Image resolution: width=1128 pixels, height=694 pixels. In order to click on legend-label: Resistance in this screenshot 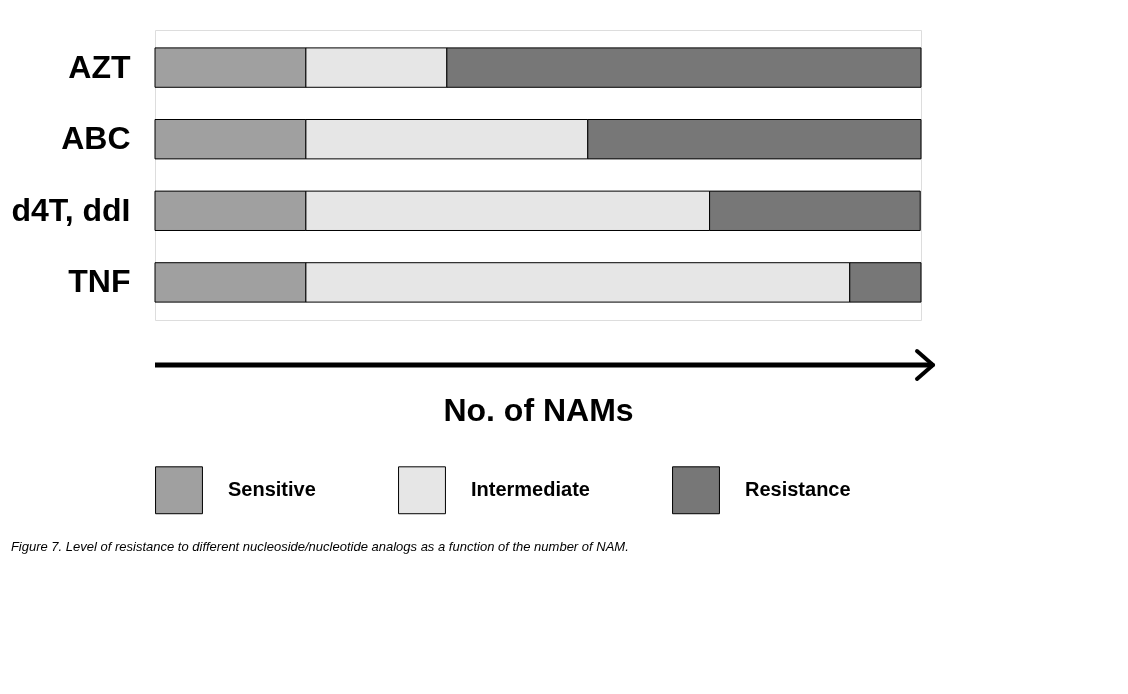, I will do `click(798, 489)`.